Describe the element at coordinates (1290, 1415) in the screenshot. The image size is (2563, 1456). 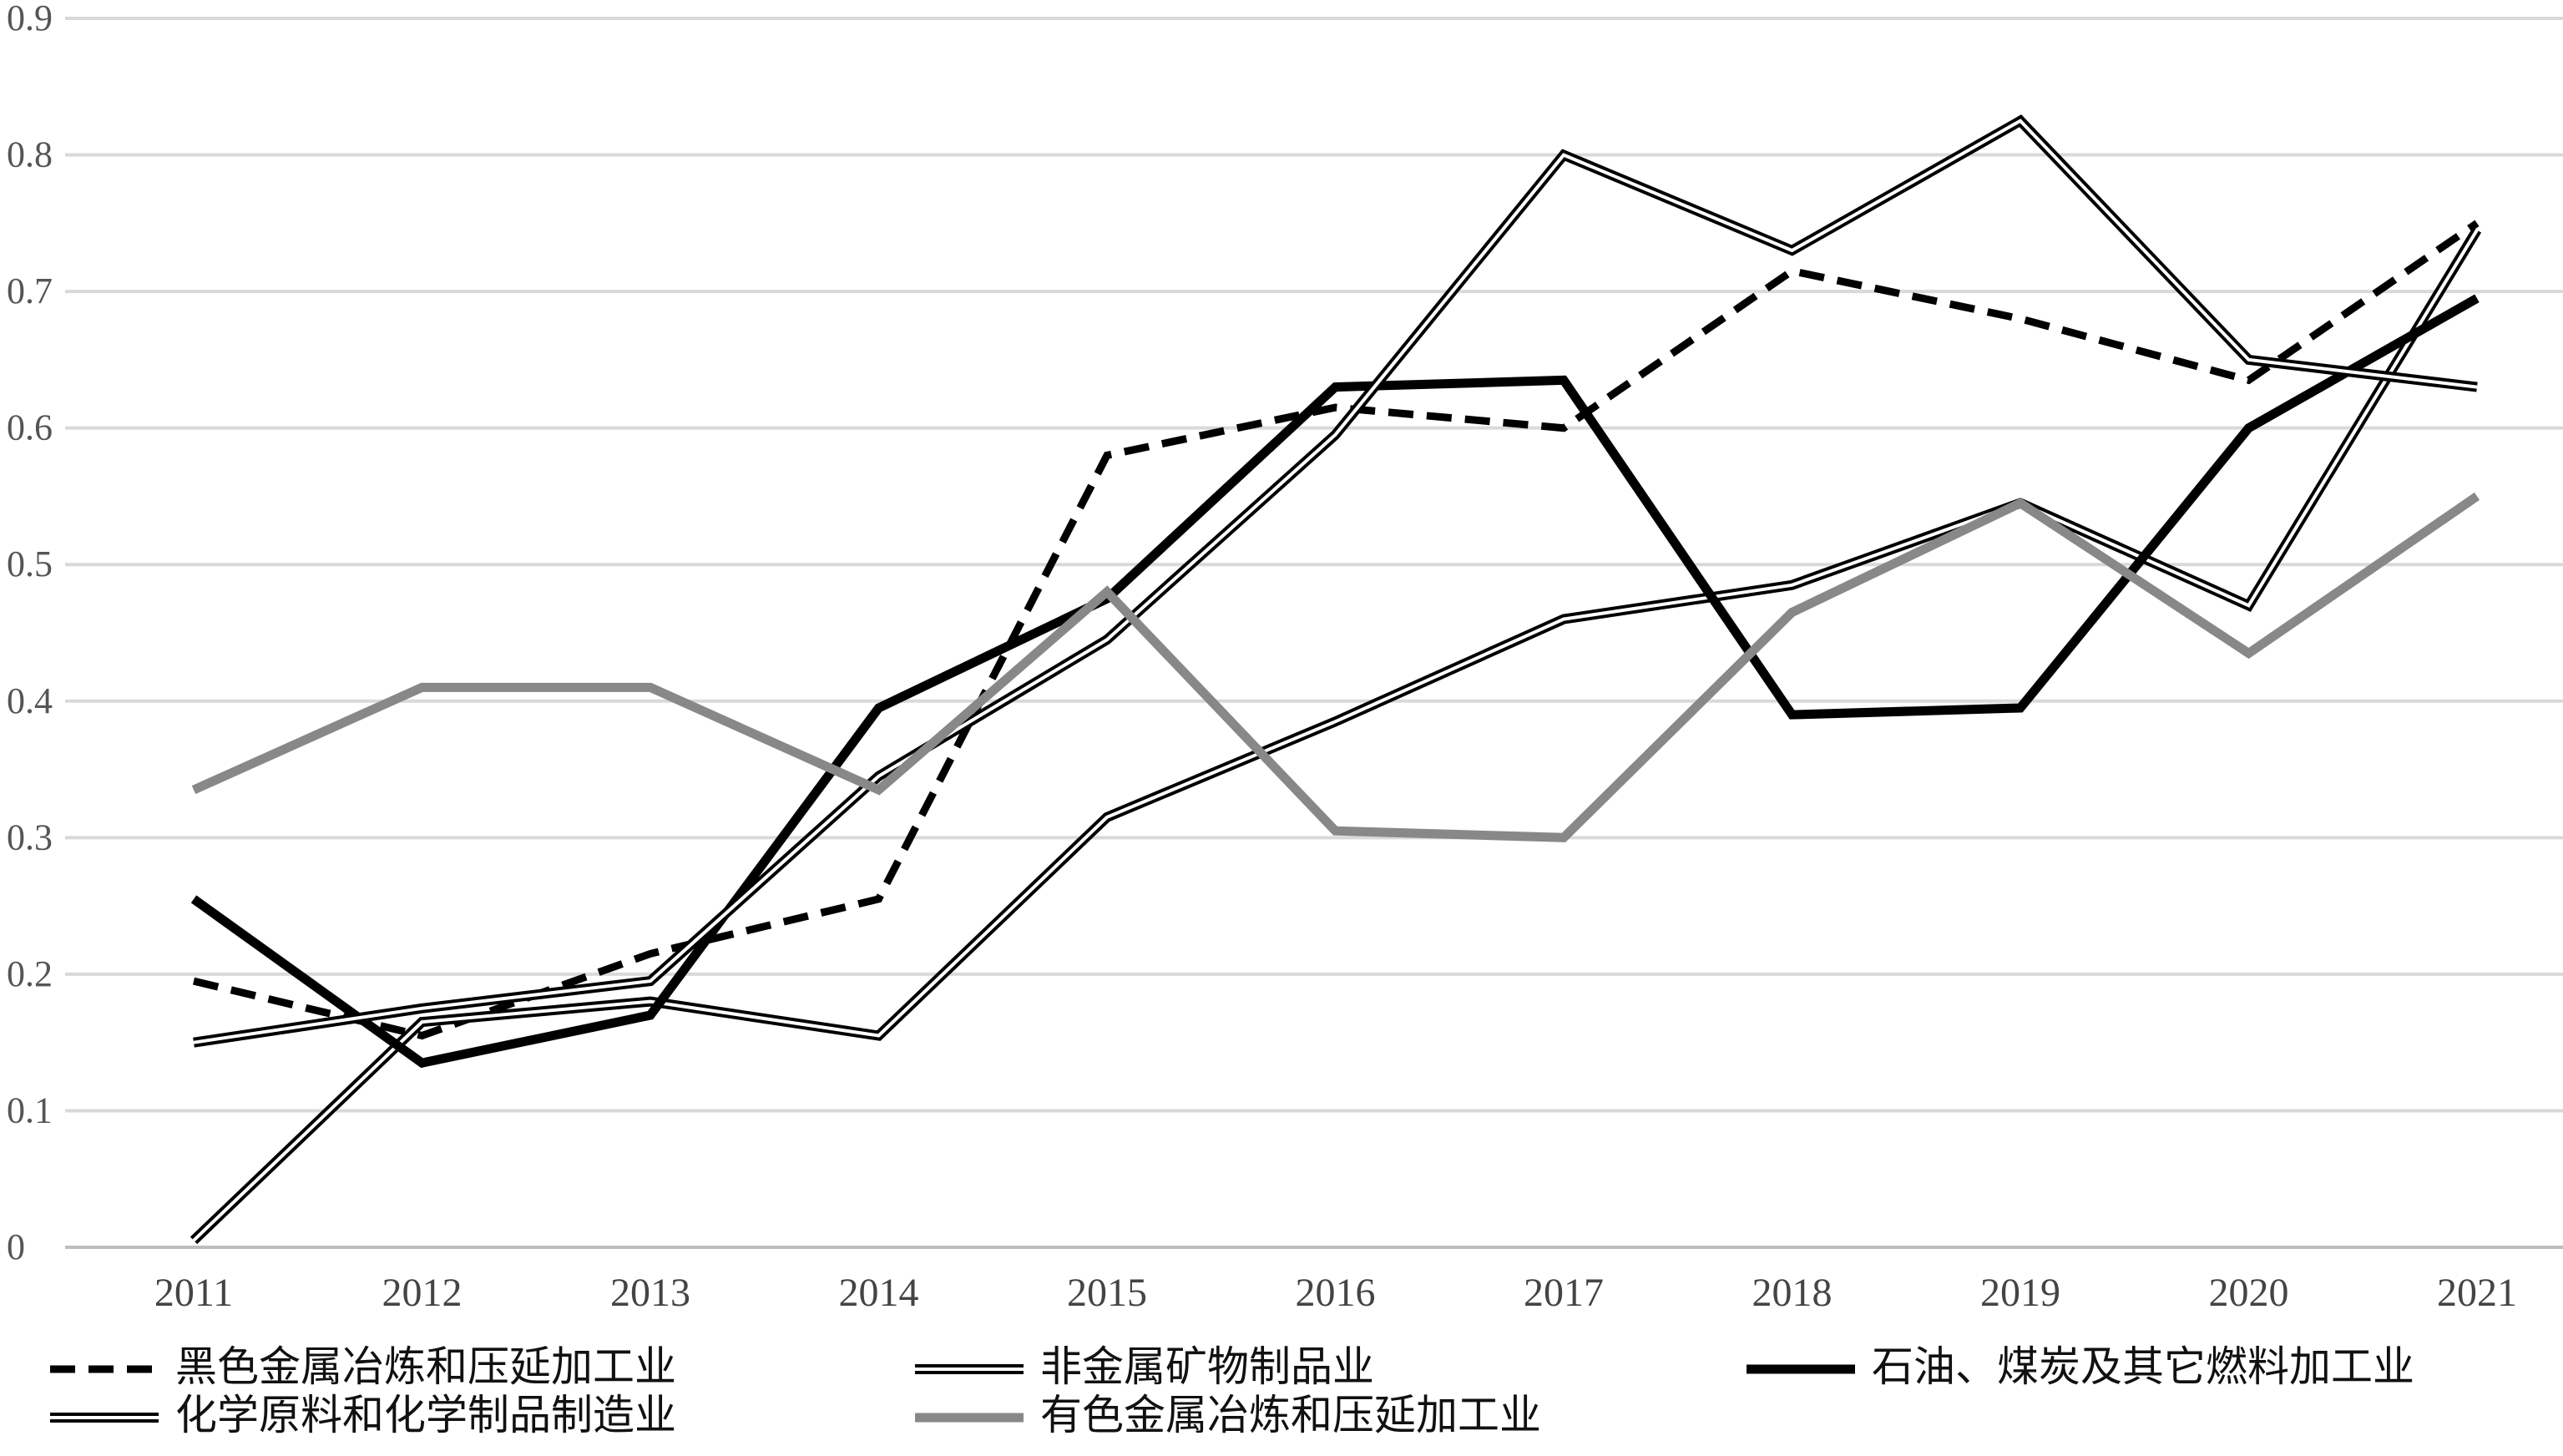
I see `legend-label: 有色金属冶炼和压延加工业` at that location.